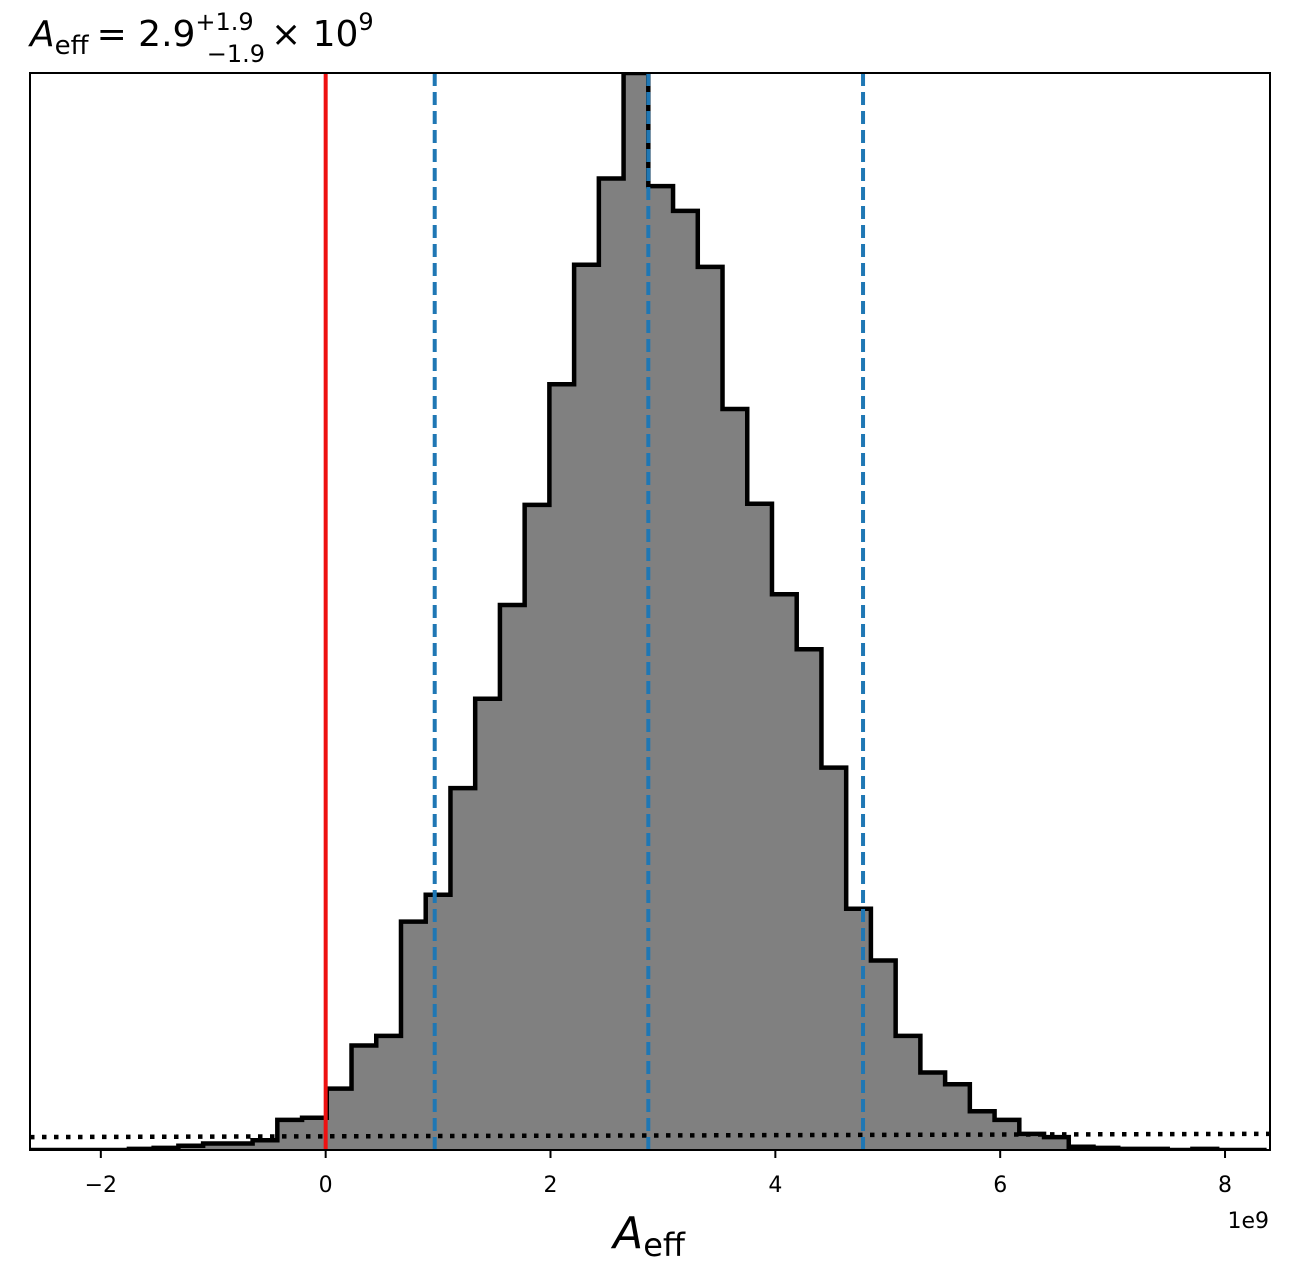  Describe the element at coordinates (626, 1233) in the screenshot. I see `x-axis-label-symbol: A` at that location.